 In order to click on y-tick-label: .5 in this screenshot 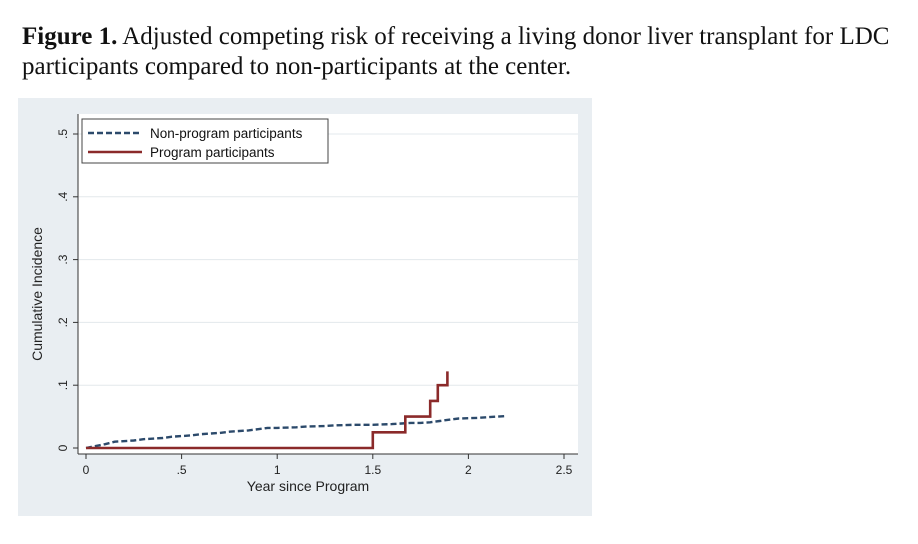, I will do `click(63, 134)`.